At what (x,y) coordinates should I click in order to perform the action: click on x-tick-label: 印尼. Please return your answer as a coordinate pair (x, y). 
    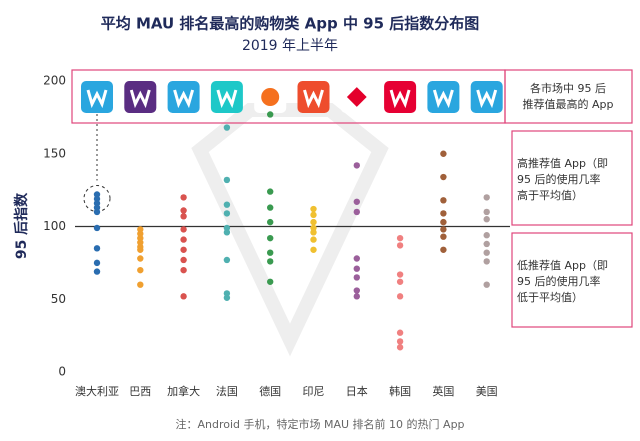
    Looking at the image, I should click on (314, 391).